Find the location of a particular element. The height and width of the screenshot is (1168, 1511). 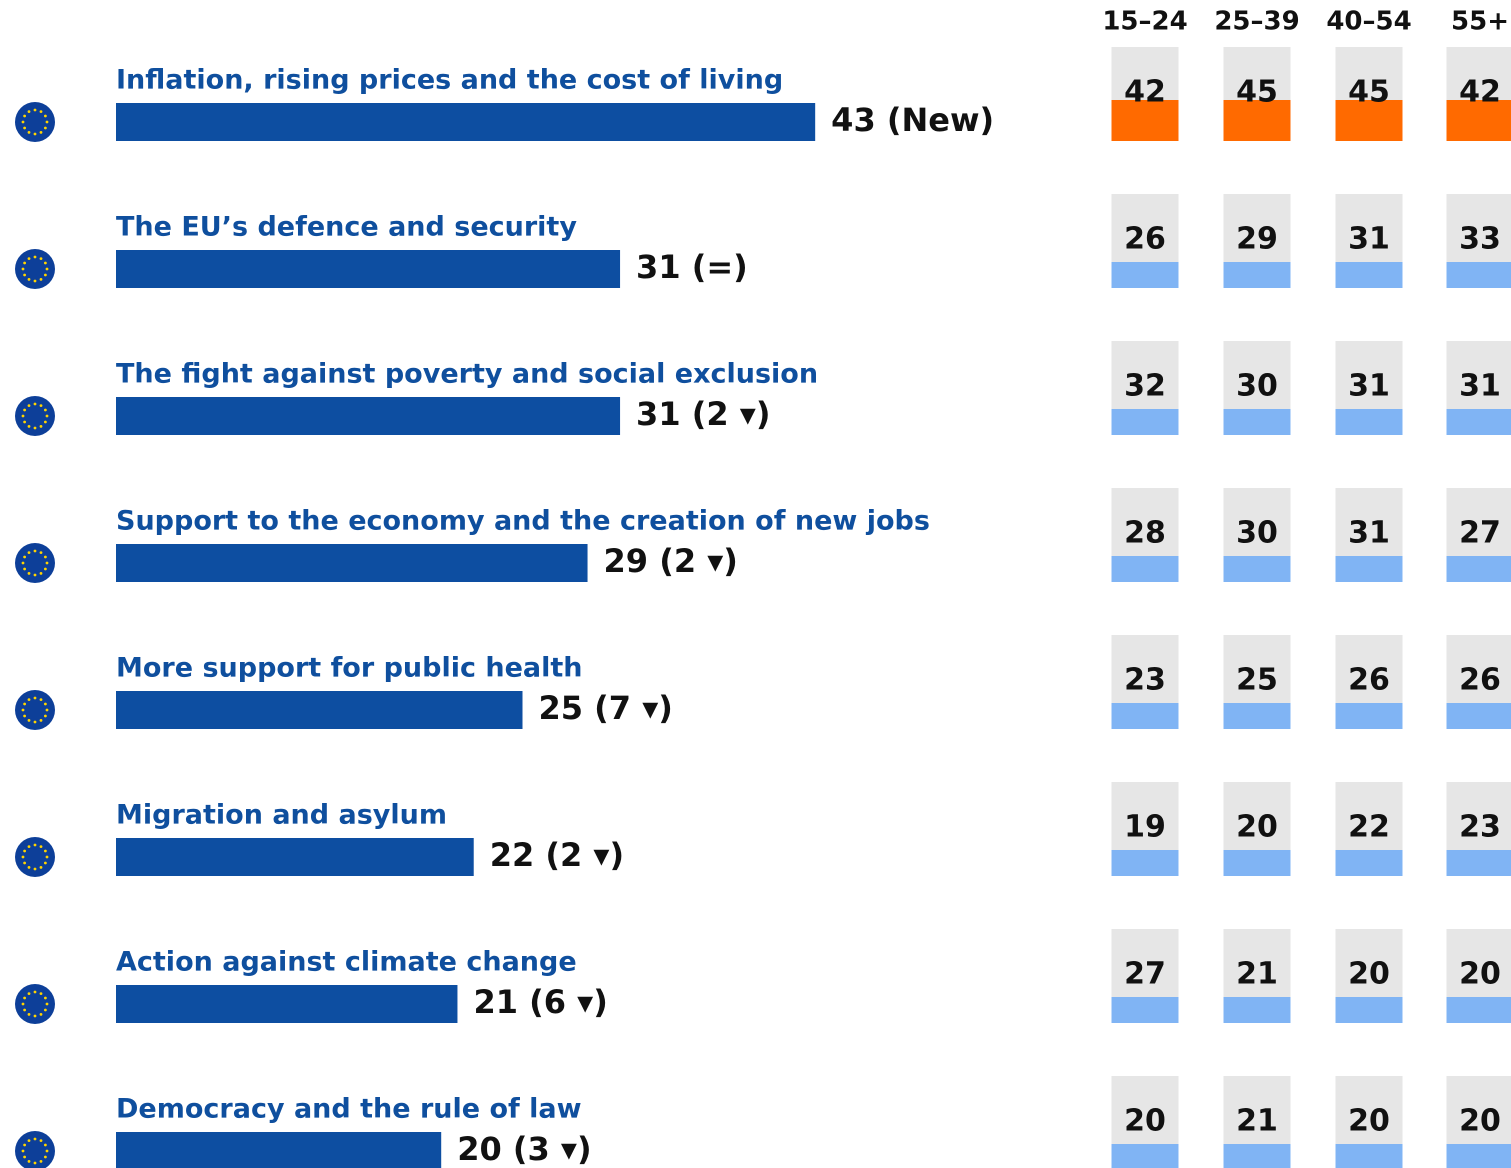

column-header: 55+ is located at coordinates (1480, 22).